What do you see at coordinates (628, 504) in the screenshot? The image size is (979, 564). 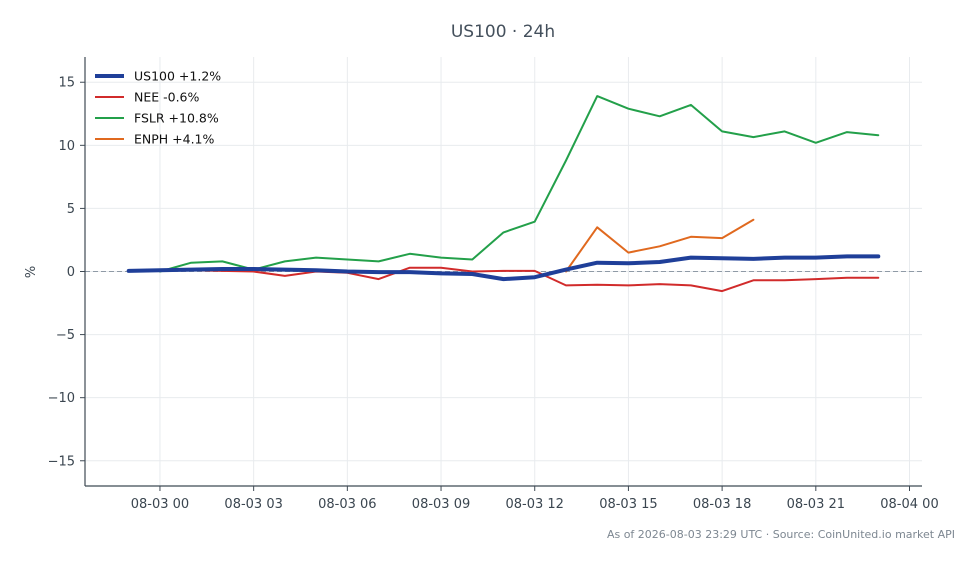 I see `x-tick-label: 08-03 15` at bounding box center [628, 504].